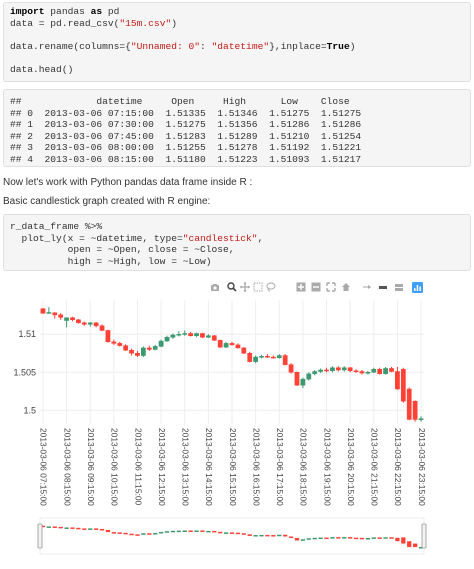 The image size is (474, 569). What do you see at coordinates (232, 287) in the screenshot?
I see `zoom-icon` at bounding box center [232, 287].